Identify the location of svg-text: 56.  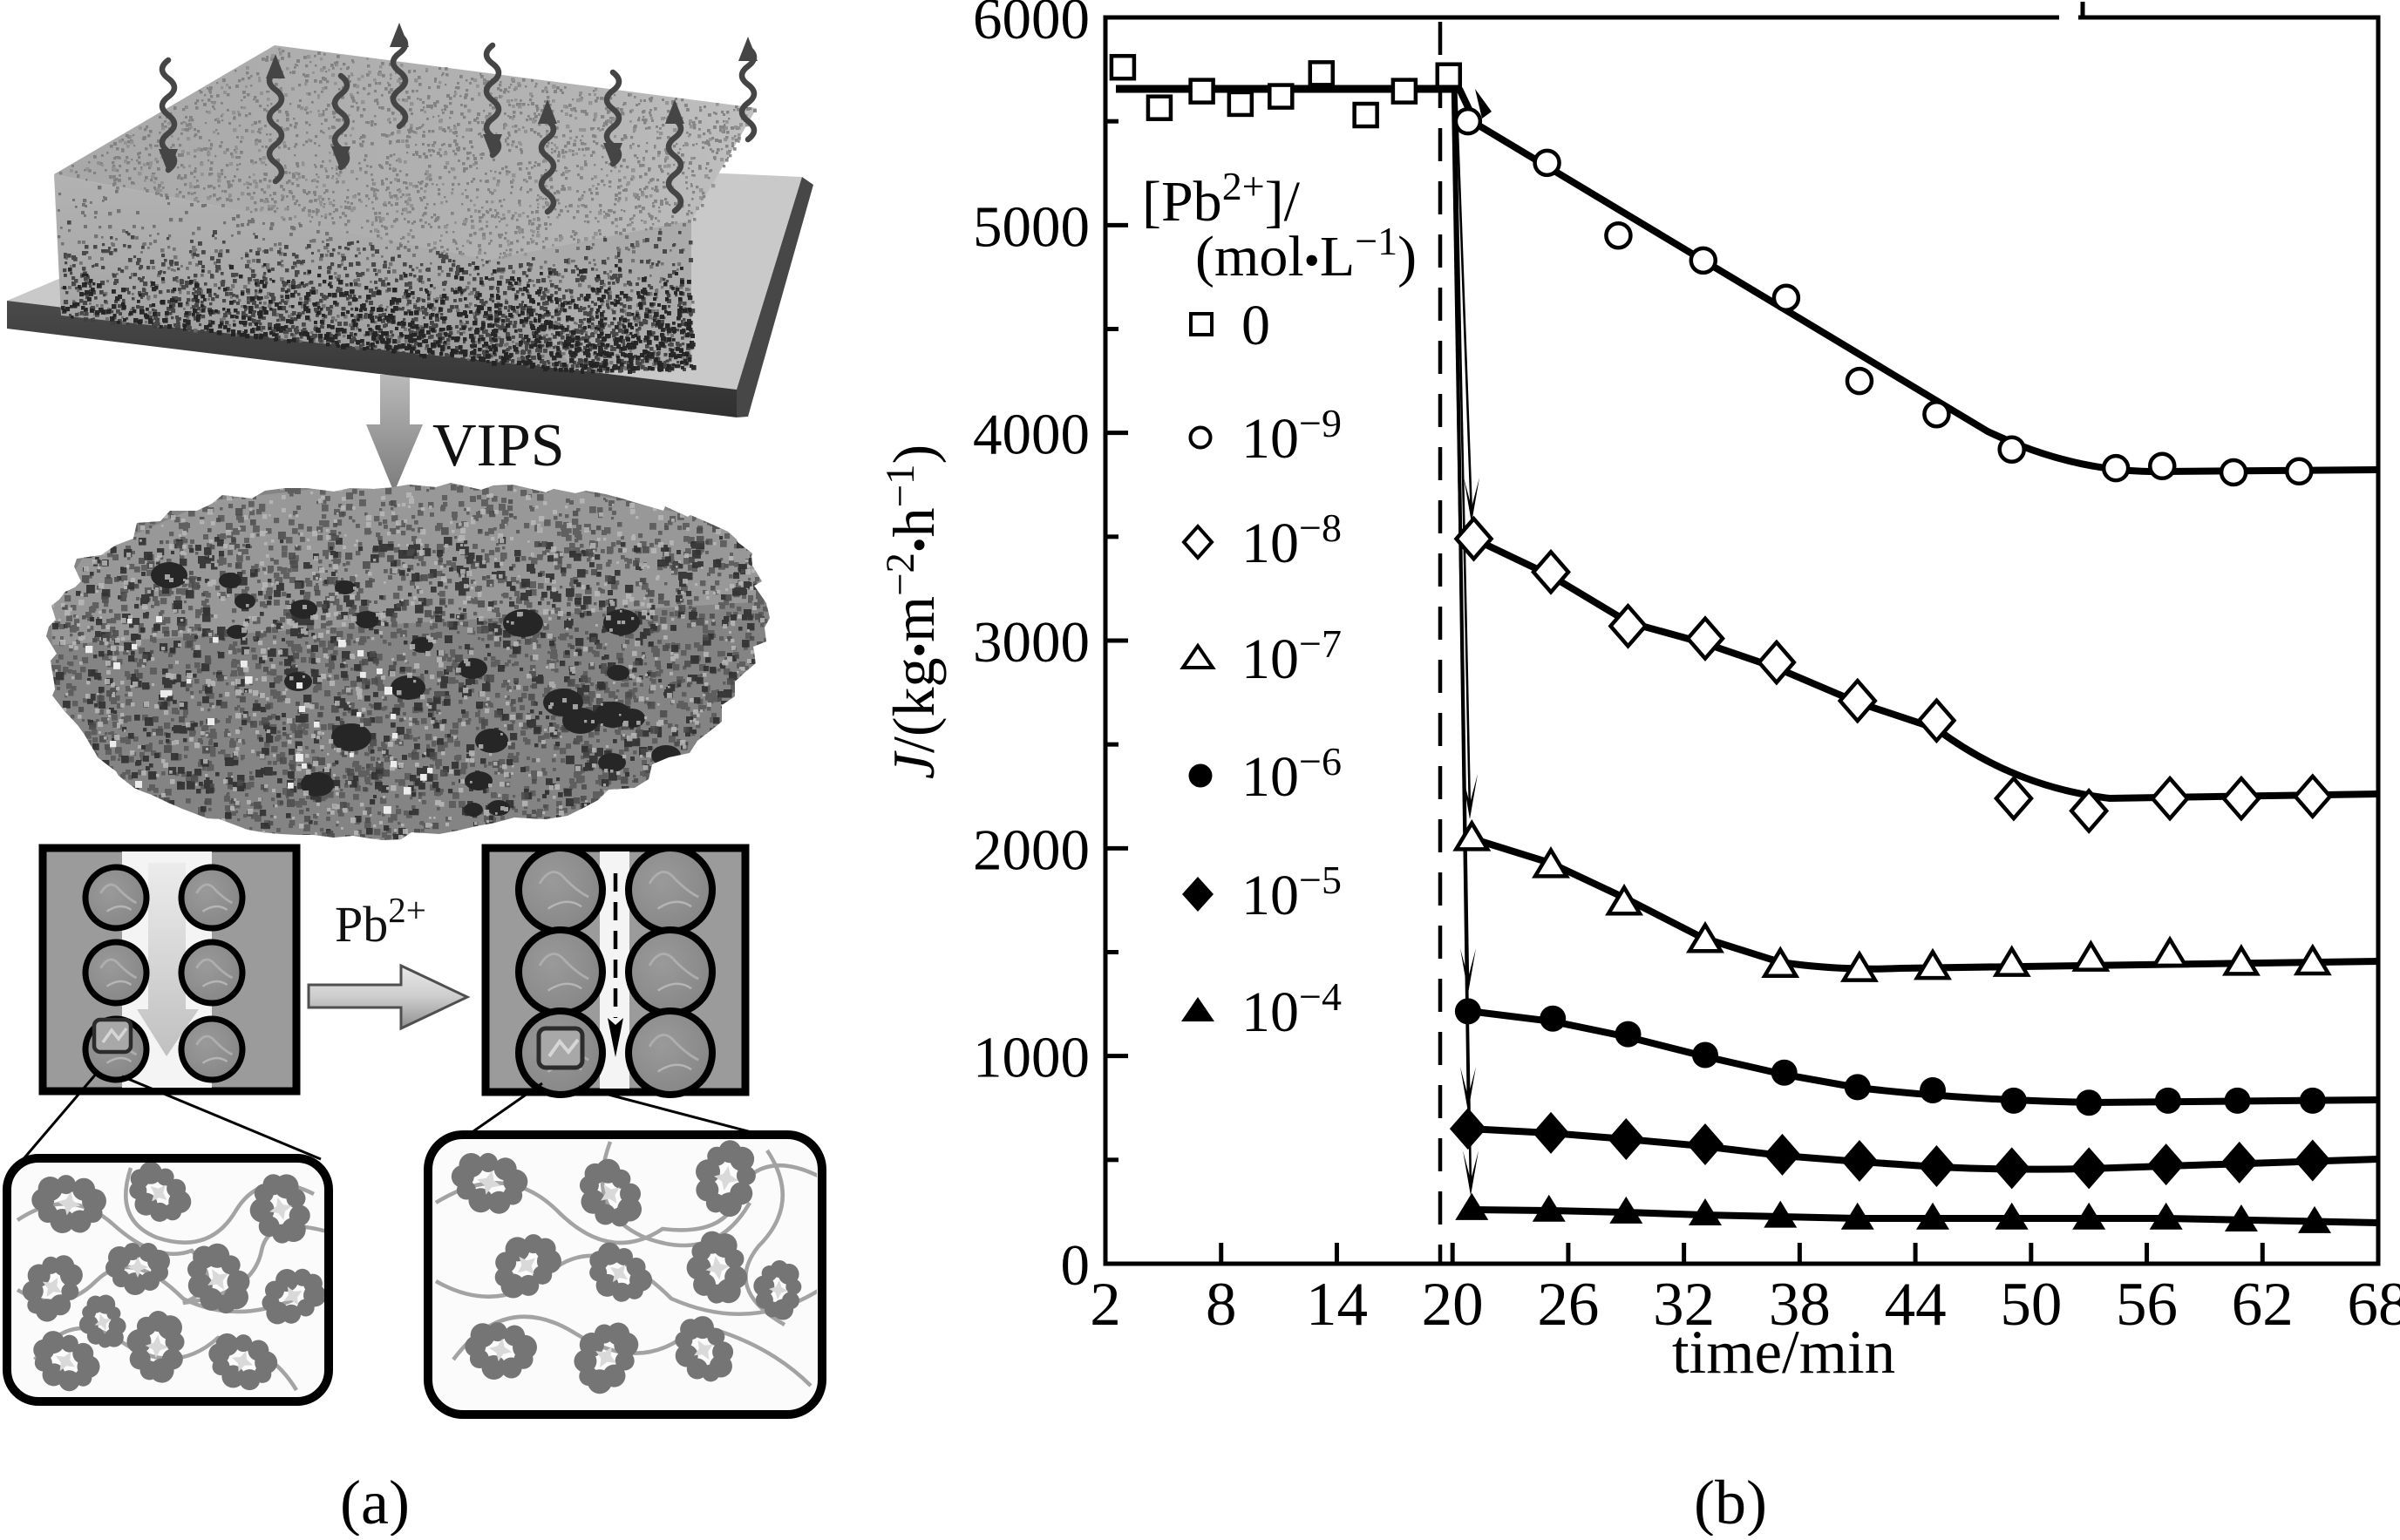
(2147, 1305).